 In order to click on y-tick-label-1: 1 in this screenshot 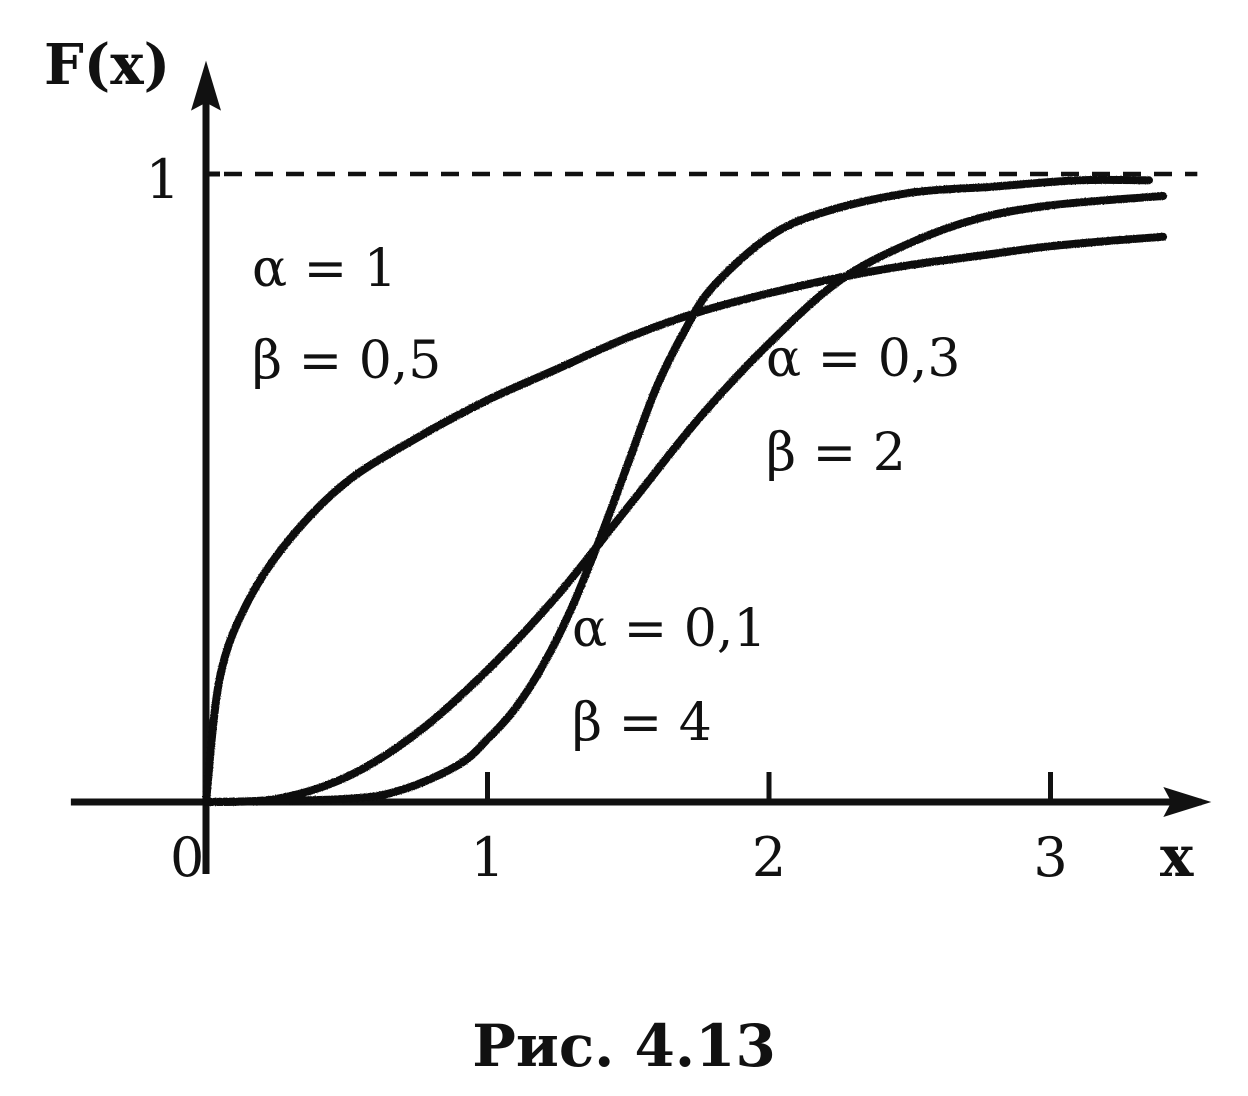, I will do `click(163, 179)`.